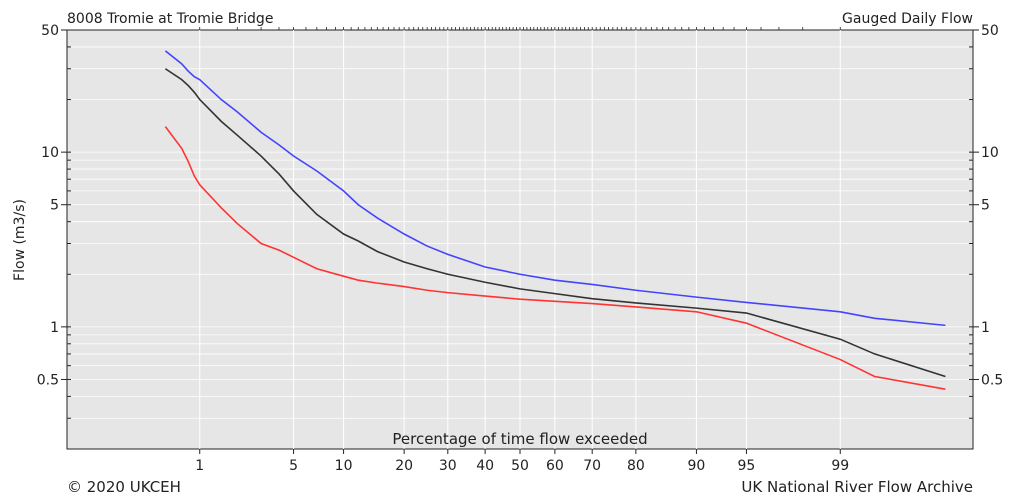  What do you see at coordinates (747, 466) in the screenshot?
I see `x-tick-label: 95` at bounding box center [747, 466].